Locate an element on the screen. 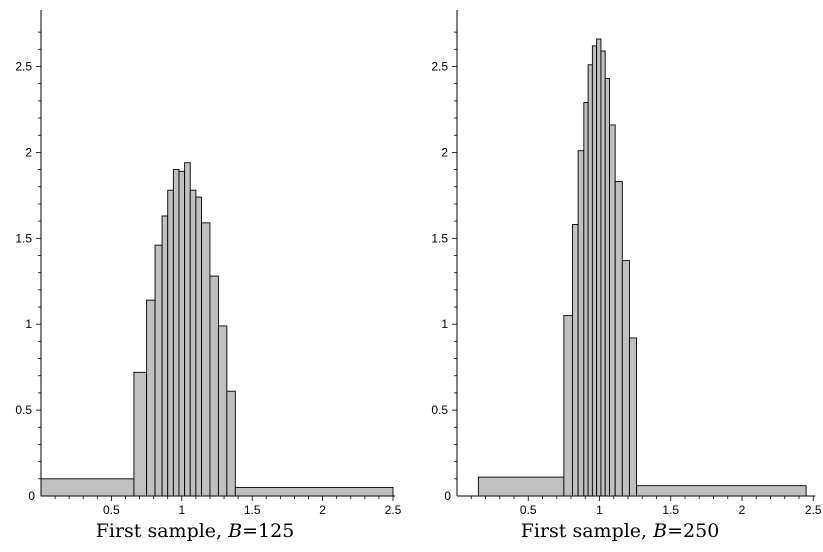  chart-caption-left: First sample, B=125 is located at coordinates (195, 531).